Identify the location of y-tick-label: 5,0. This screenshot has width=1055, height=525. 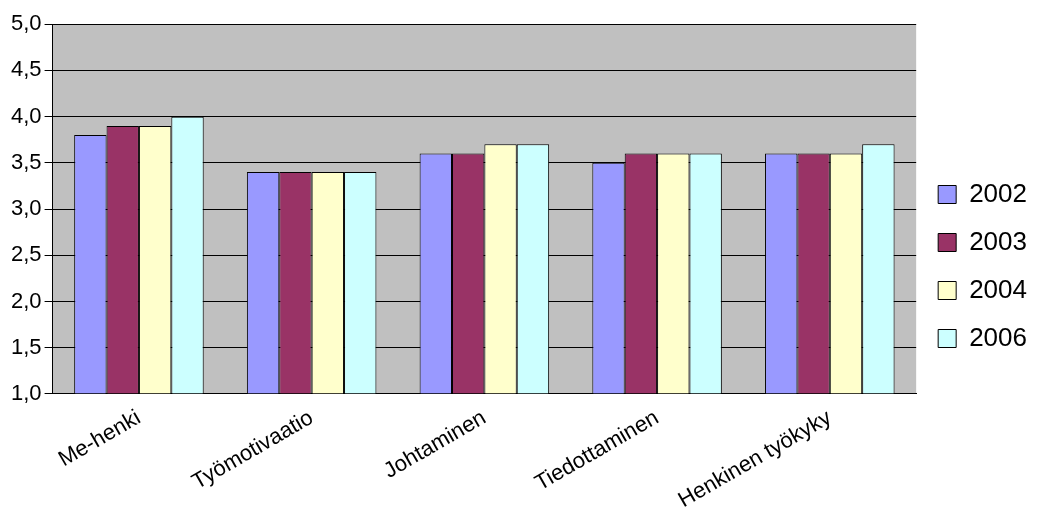
(26, 23).